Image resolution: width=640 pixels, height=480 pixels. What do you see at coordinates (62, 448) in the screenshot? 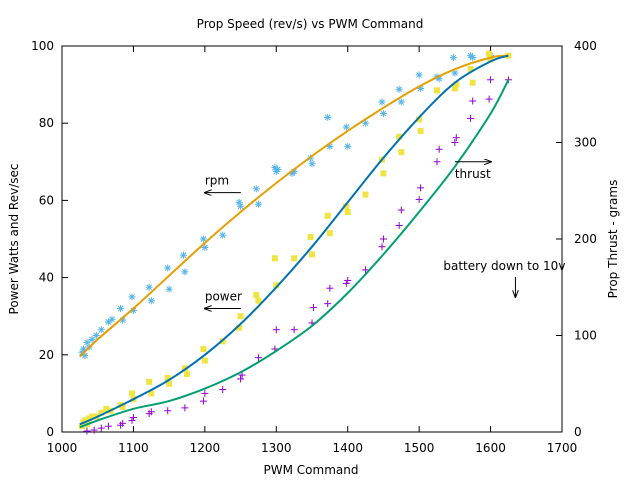
I see `x-tick-label: 1000` at bounding box center [62, 448].